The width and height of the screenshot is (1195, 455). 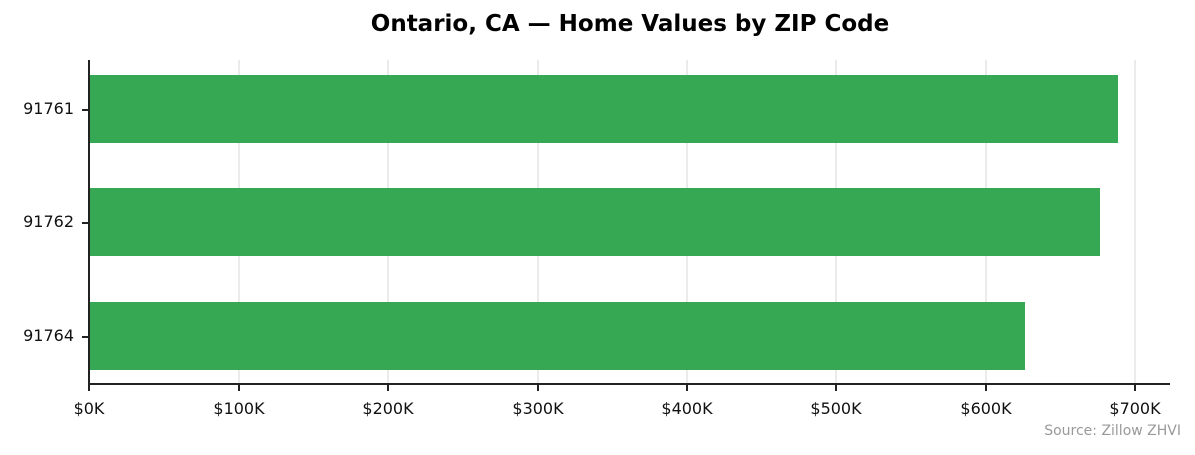 What do you see at coordinates (629, 384) in the screenshot?
I see `x-axis` at bounding box center [629, 384].